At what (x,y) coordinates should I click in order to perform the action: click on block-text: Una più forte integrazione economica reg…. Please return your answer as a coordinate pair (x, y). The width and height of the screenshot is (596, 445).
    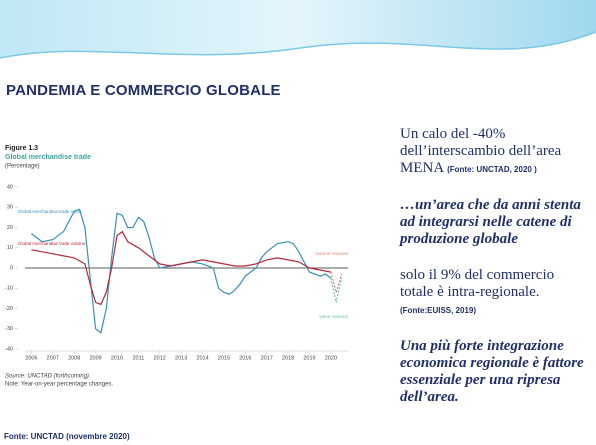
    Looking at the image, I should click on (492, 371).